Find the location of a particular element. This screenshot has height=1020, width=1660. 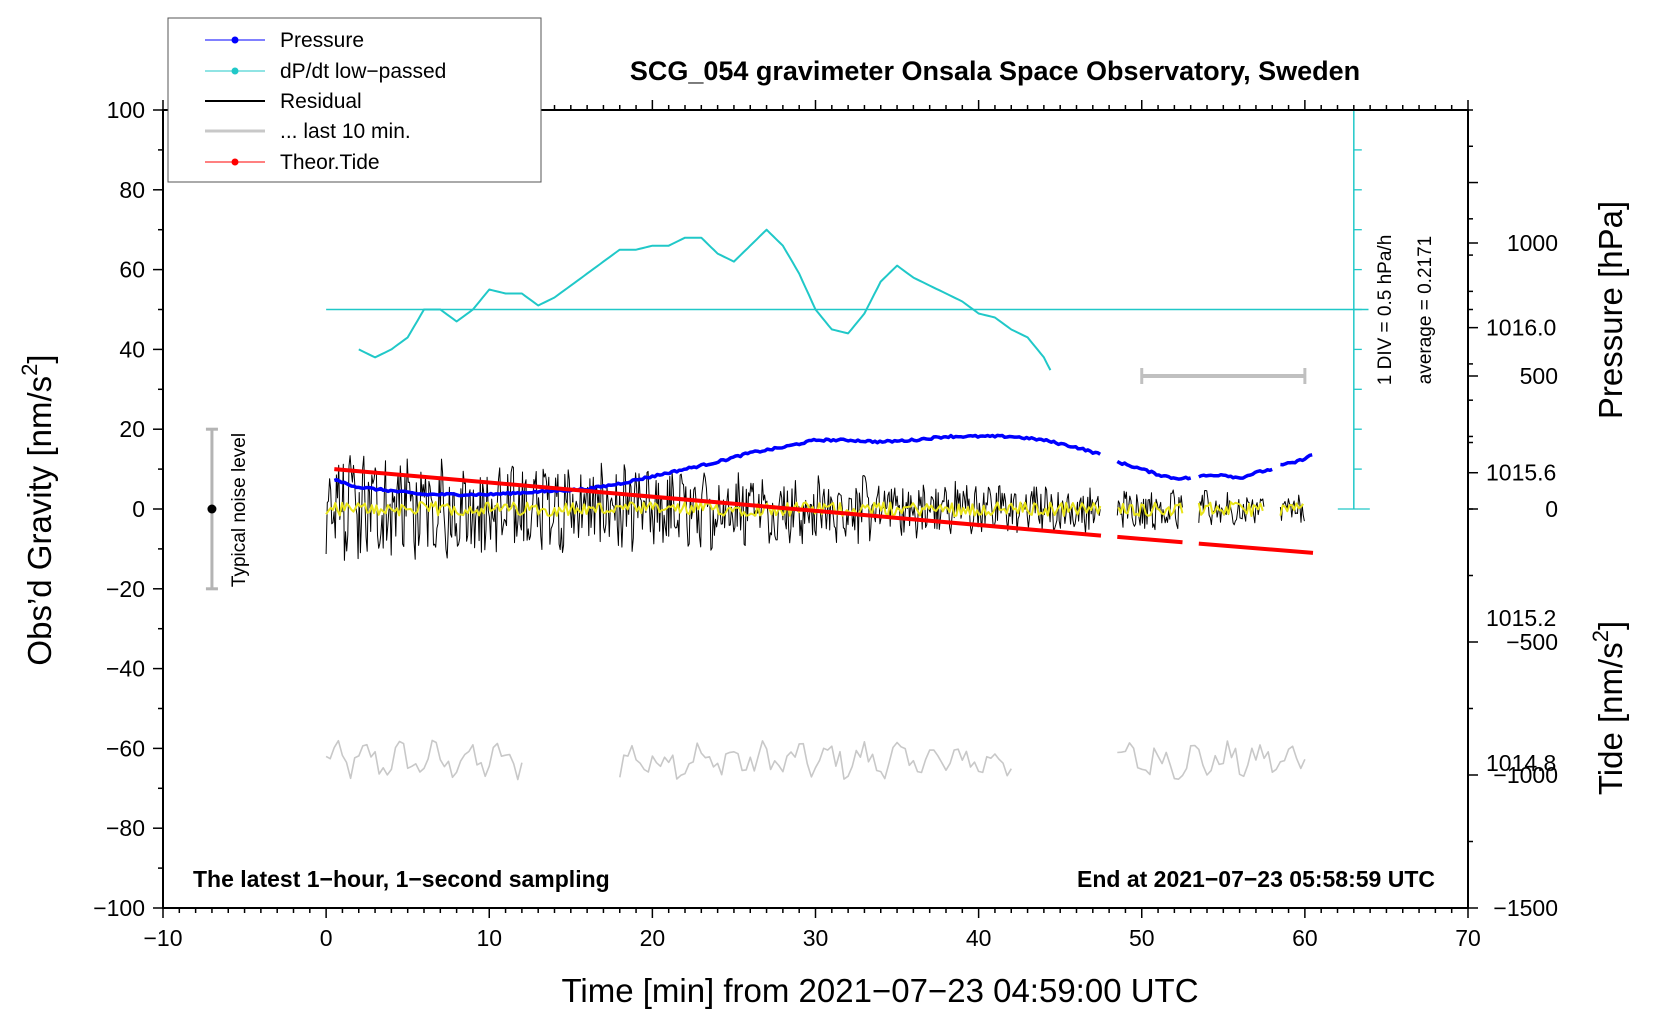

y-tick-label: 40 is located at coordinates (132, 349).